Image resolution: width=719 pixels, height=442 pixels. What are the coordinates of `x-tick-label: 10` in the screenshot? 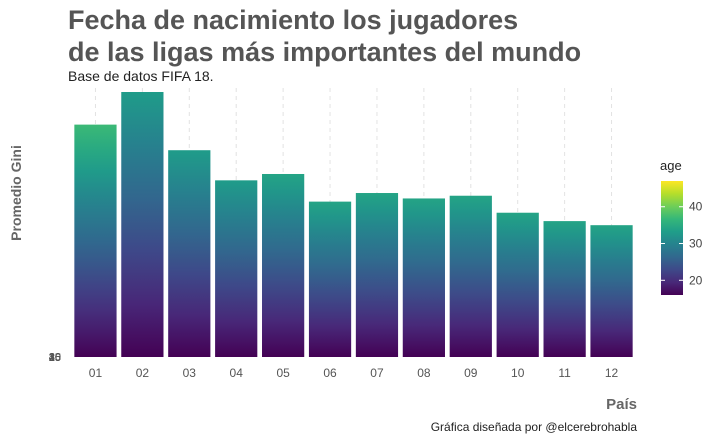 It's located at (518, 373).